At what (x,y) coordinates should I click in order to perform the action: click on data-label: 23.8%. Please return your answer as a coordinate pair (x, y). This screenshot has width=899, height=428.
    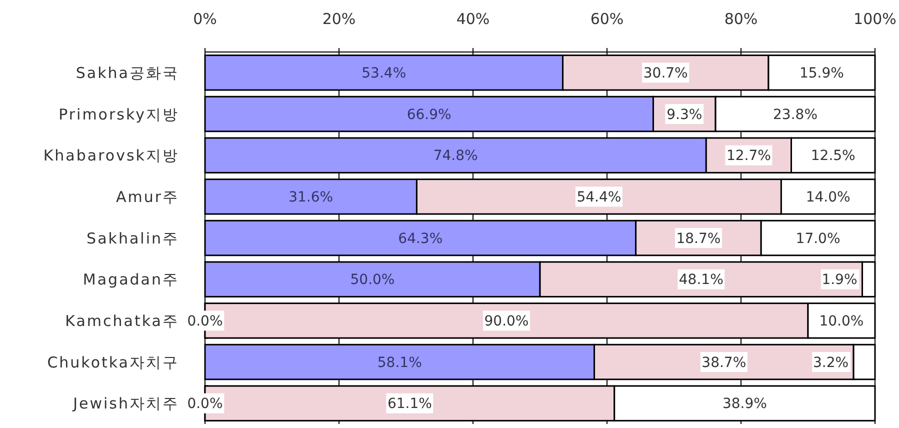
    Looking at the image, I should click on (795, 114).